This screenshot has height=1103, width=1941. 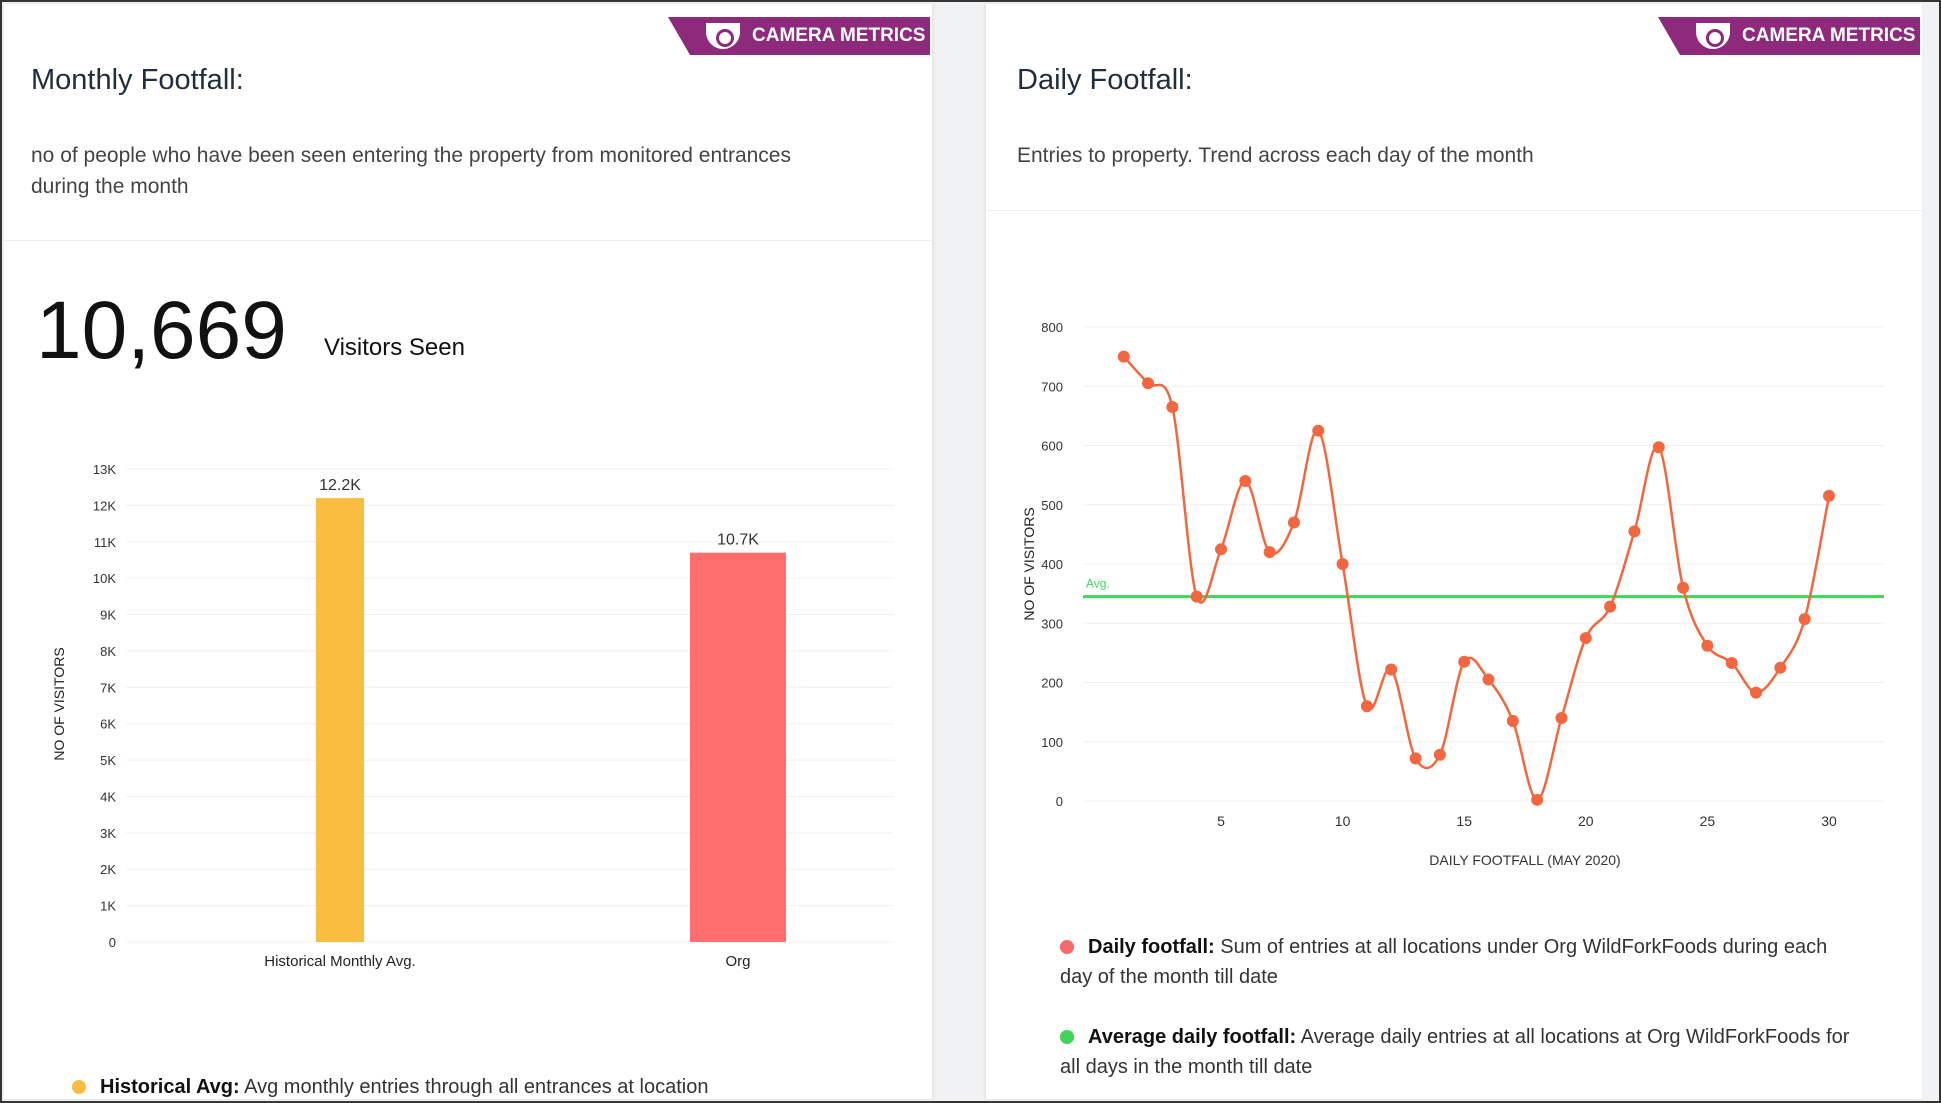 What do you see at coordinates (1464, 821) in the screenshot?
I see `x-tick-label: 15` at bounding box center [1464, 821].